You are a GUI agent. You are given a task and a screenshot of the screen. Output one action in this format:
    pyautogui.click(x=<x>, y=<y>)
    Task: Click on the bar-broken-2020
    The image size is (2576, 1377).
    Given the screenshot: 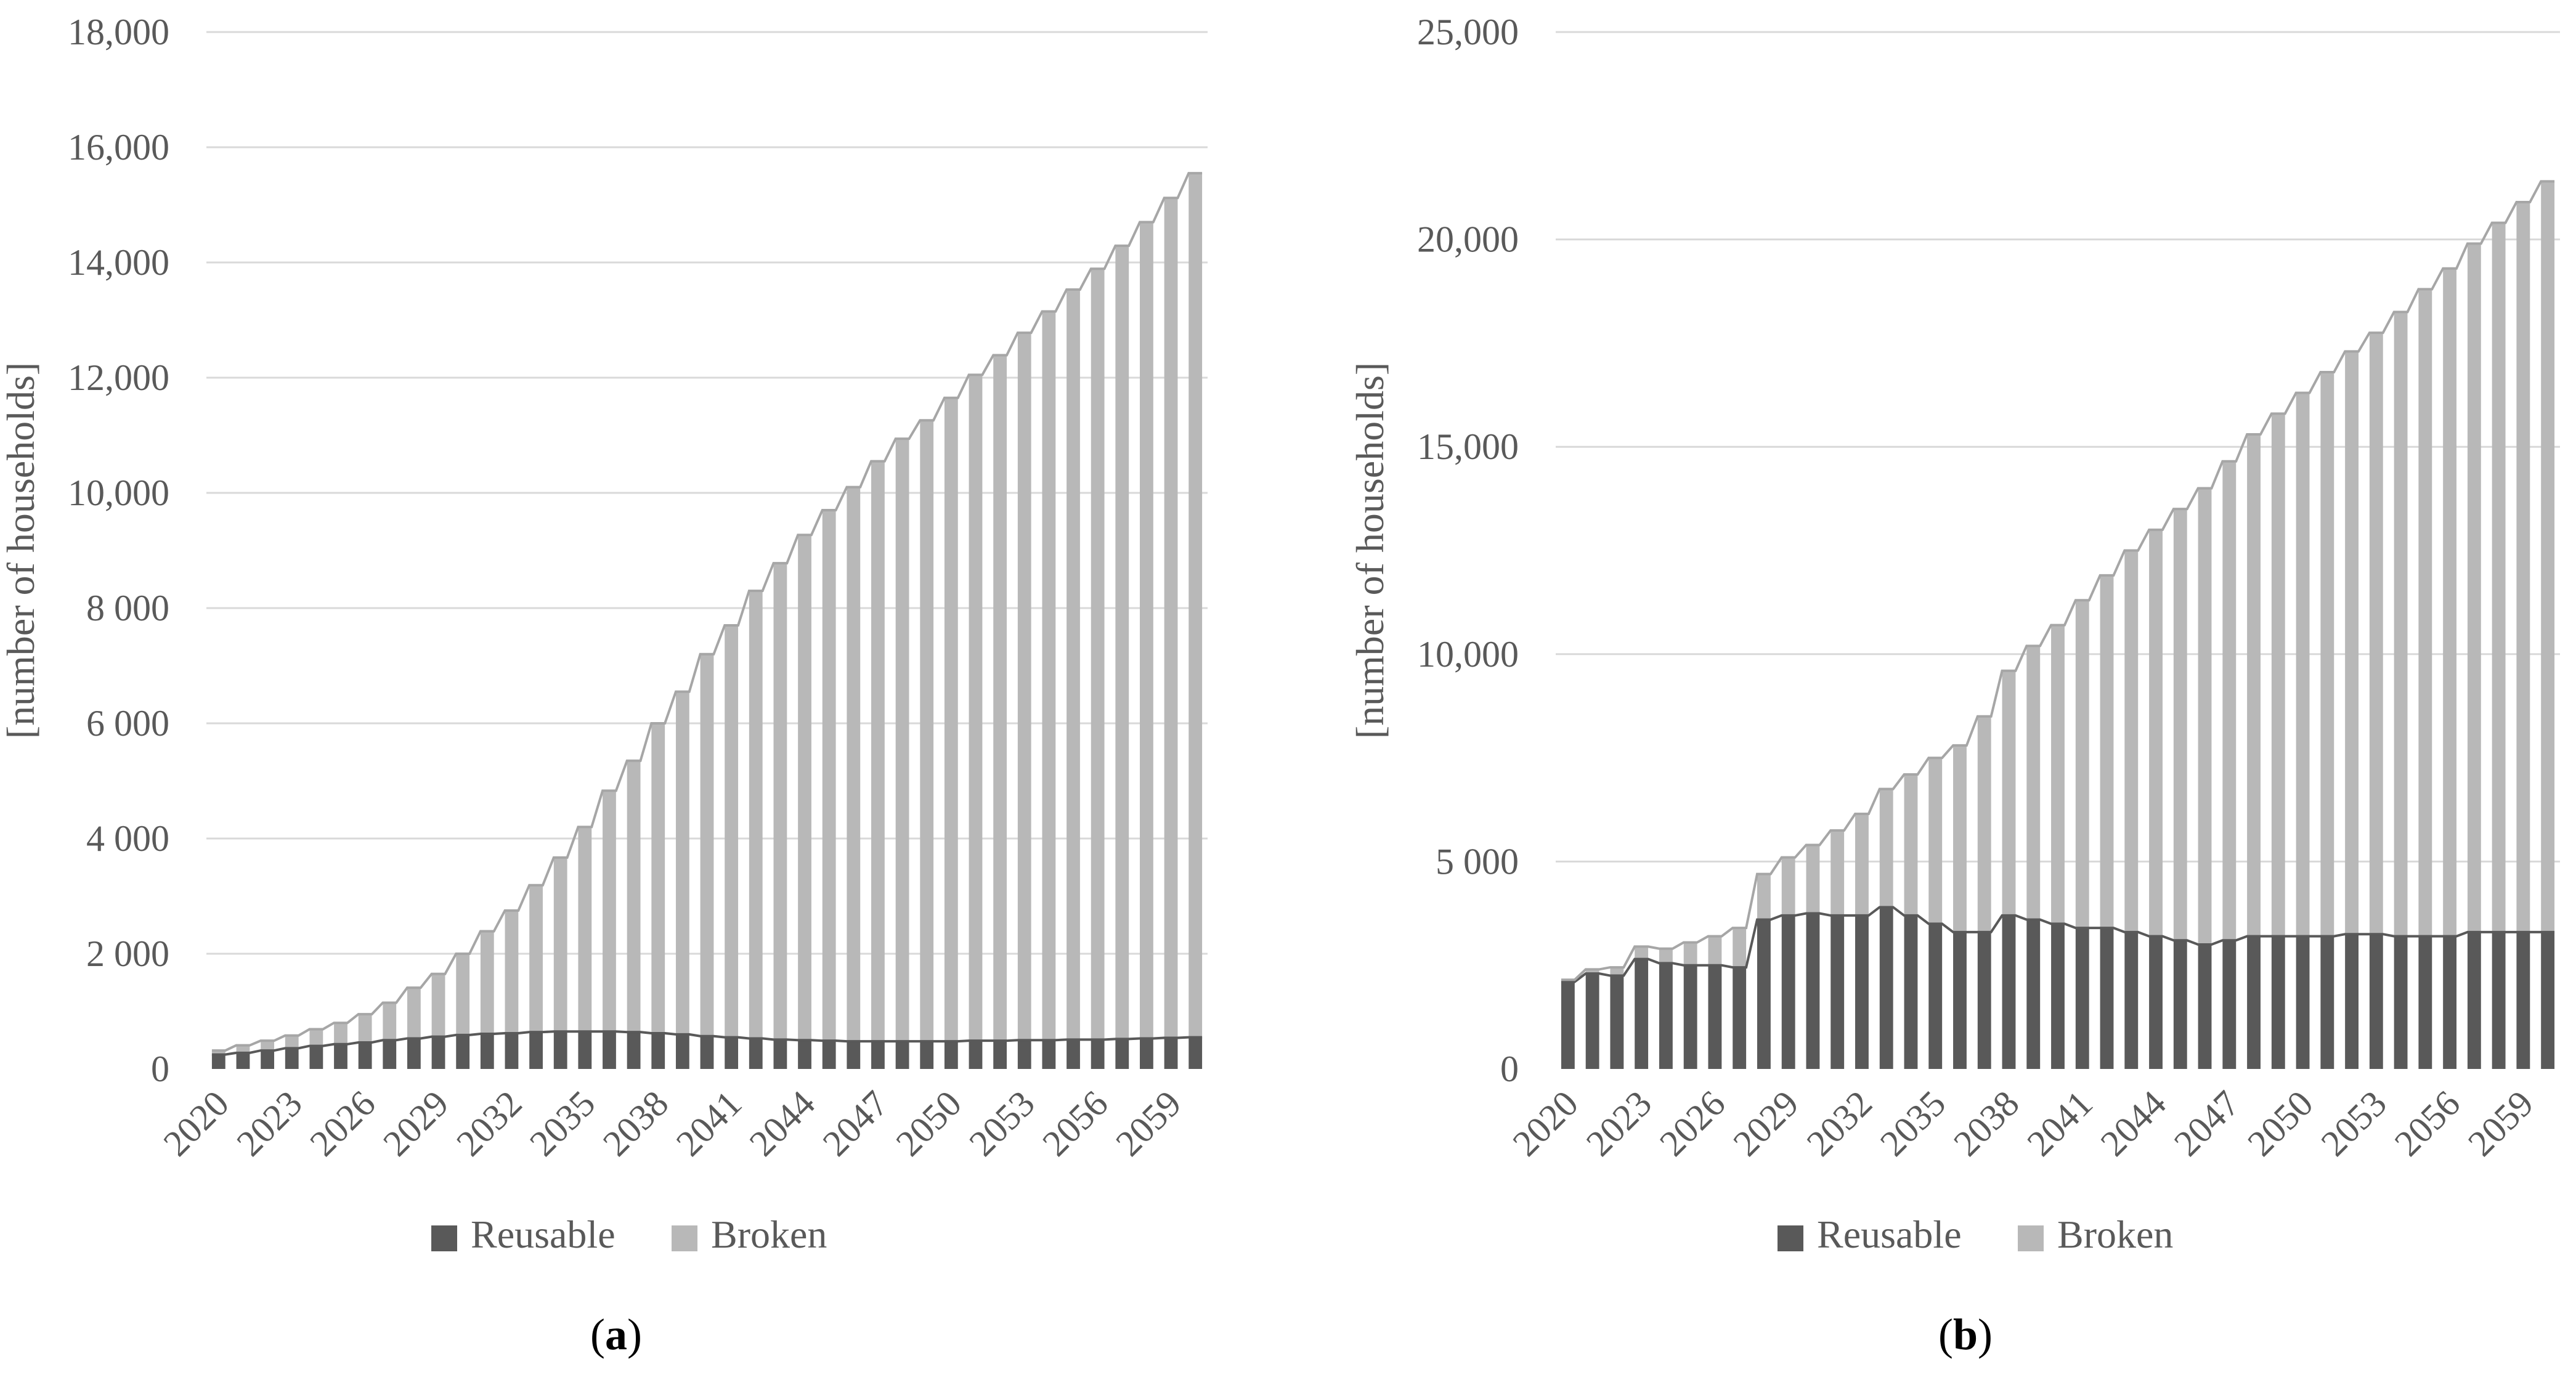 What is the action you would take?
    pyautogui.click(x=218, y=1052)
    